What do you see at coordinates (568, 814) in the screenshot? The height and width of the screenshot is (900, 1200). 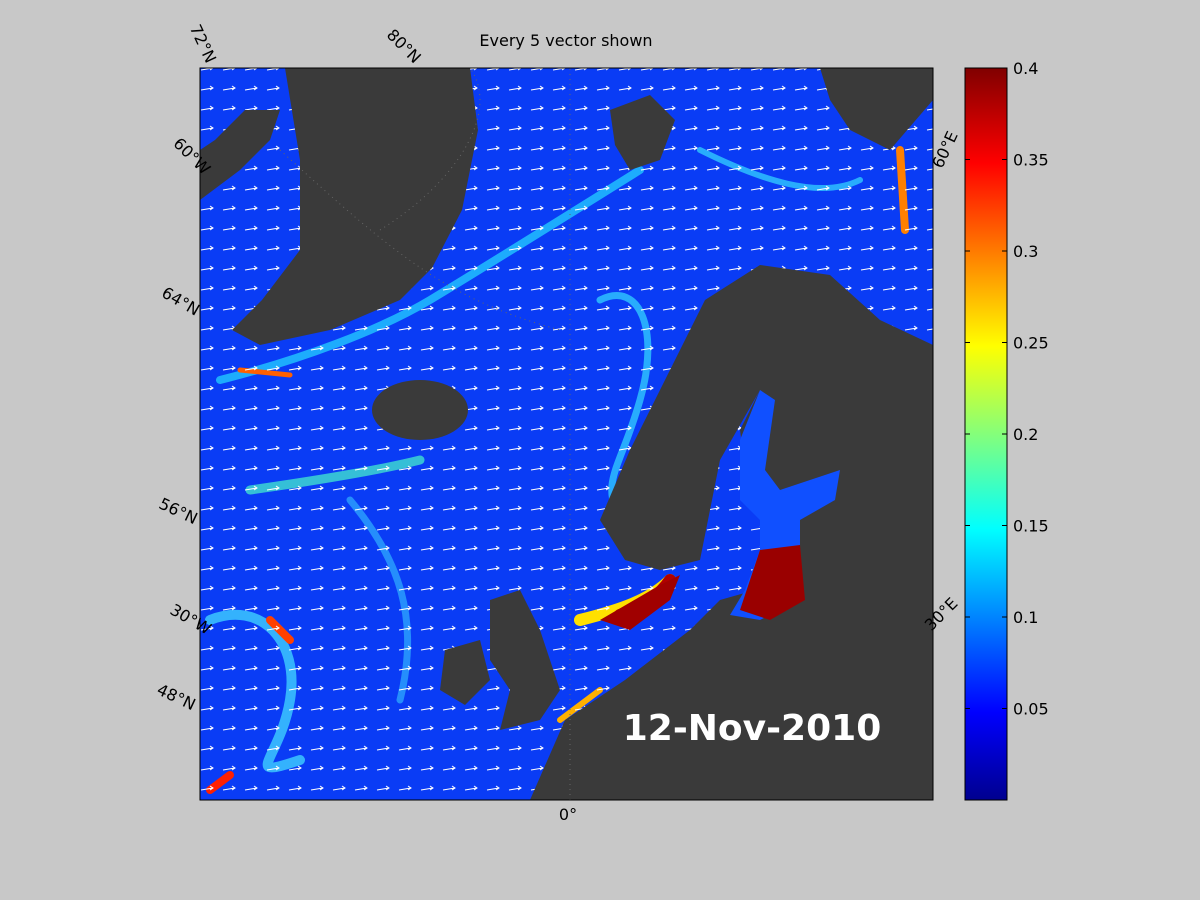 I see `graticule-label: 0°` at bounding box center [568, 814].